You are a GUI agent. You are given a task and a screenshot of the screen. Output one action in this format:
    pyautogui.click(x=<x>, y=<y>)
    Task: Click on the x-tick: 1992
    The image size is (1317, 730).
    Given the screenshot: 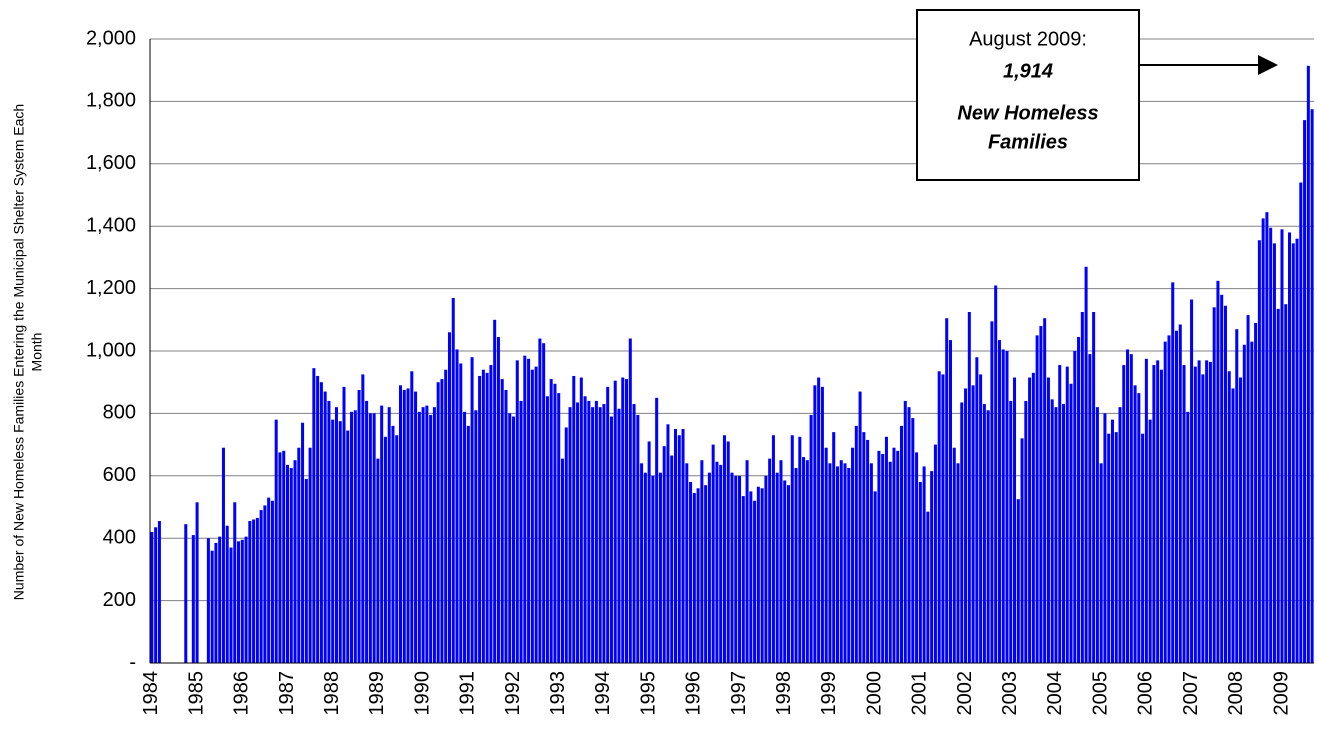 What is the action you would take?
    pyautogui.click(x=513, y=693)
    